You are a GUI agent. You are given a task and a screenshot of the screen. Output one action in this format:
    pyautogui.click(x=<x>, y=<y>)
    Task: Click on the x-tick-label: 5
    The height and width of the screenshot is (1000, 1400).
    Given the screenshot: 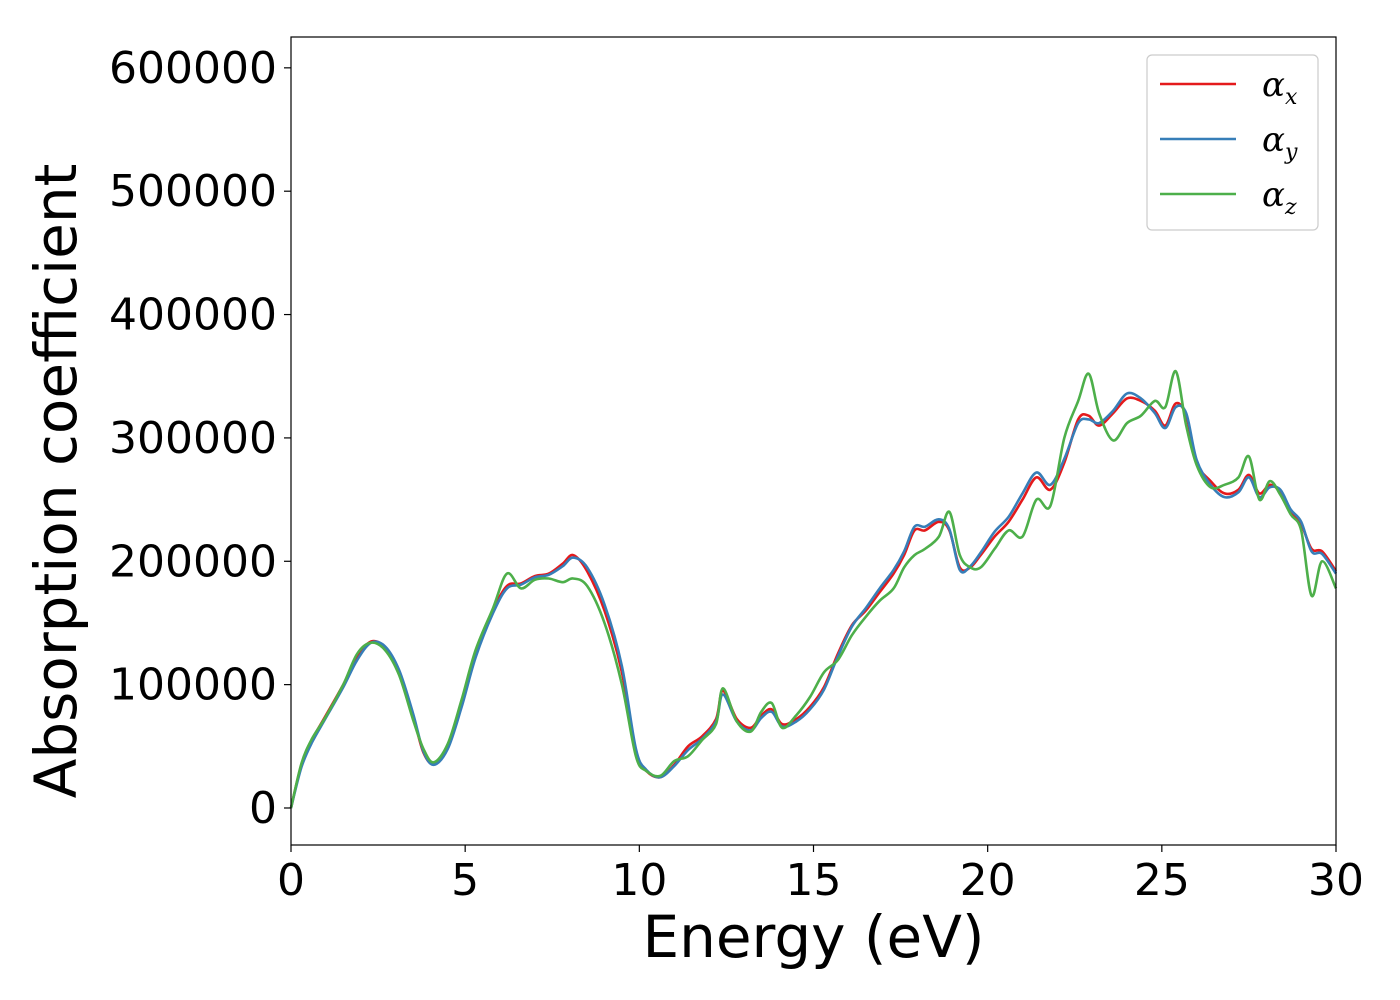 What is the action you would take?
    pyautogui.click(x=465, y=880)
    